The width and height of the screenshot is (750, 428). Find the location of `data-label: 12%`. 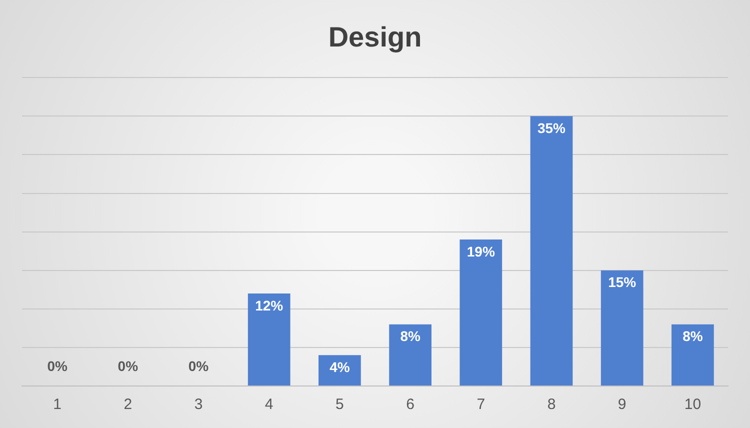

data-label: 12% is located at coordinates (269, 305).